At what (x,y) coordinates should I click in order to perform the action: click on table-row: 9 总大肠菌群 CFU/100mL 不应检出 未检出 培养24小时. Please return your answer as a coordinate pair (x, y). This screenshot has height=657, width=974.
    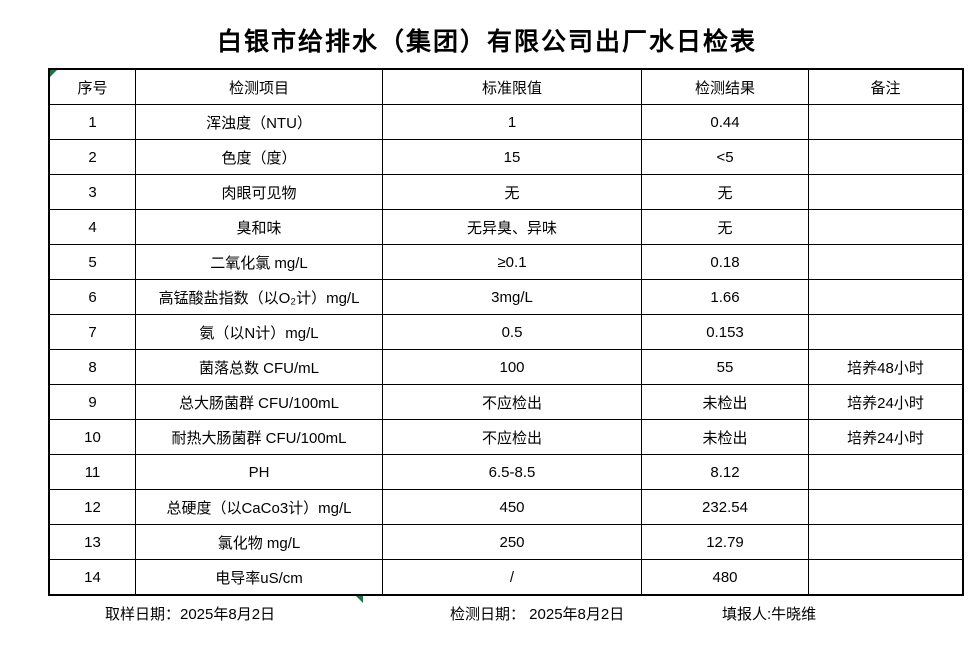
    Looking at the image, I should click on (506, 402).